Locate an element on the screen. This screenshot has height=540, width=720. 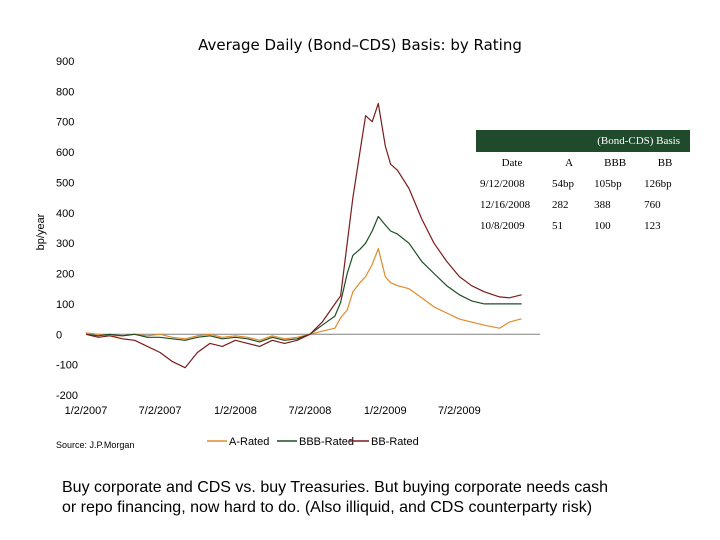
table-cell: 105bp is located at coordinates (608, 183).